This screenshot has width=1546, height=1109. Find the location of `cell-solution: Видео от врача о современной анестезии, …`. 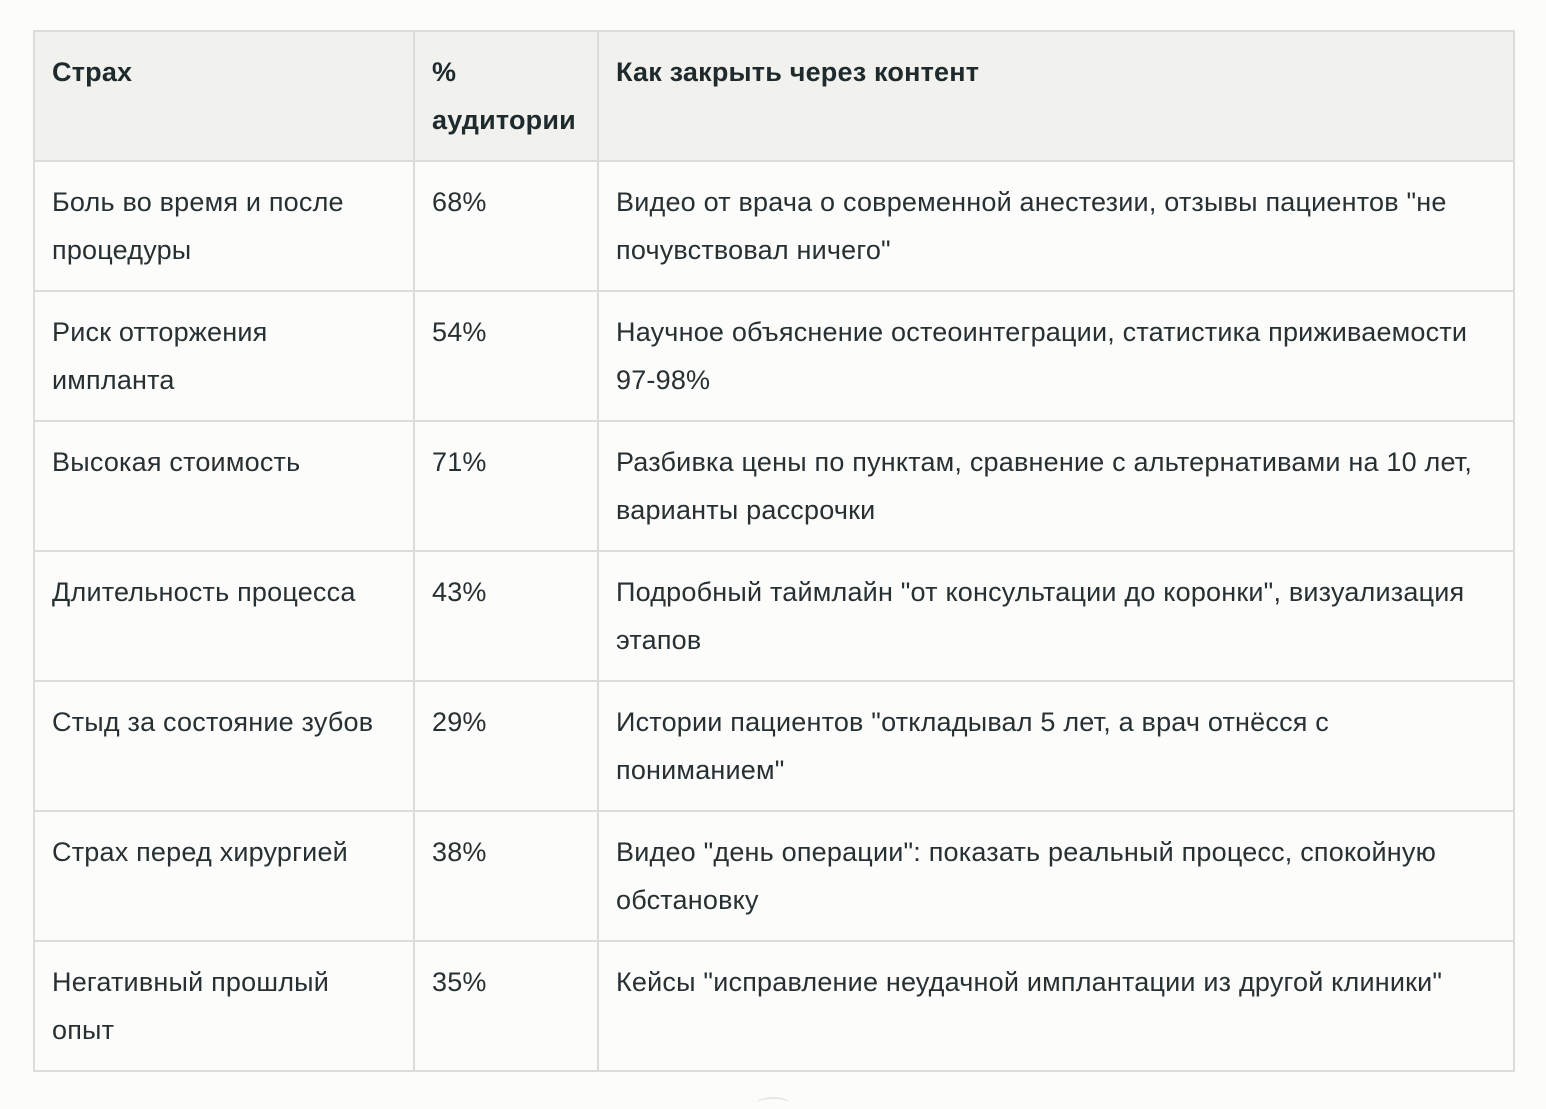

cell-solution: Видео от врача о современной анестезии, … is located at coordinates (1056, 226).